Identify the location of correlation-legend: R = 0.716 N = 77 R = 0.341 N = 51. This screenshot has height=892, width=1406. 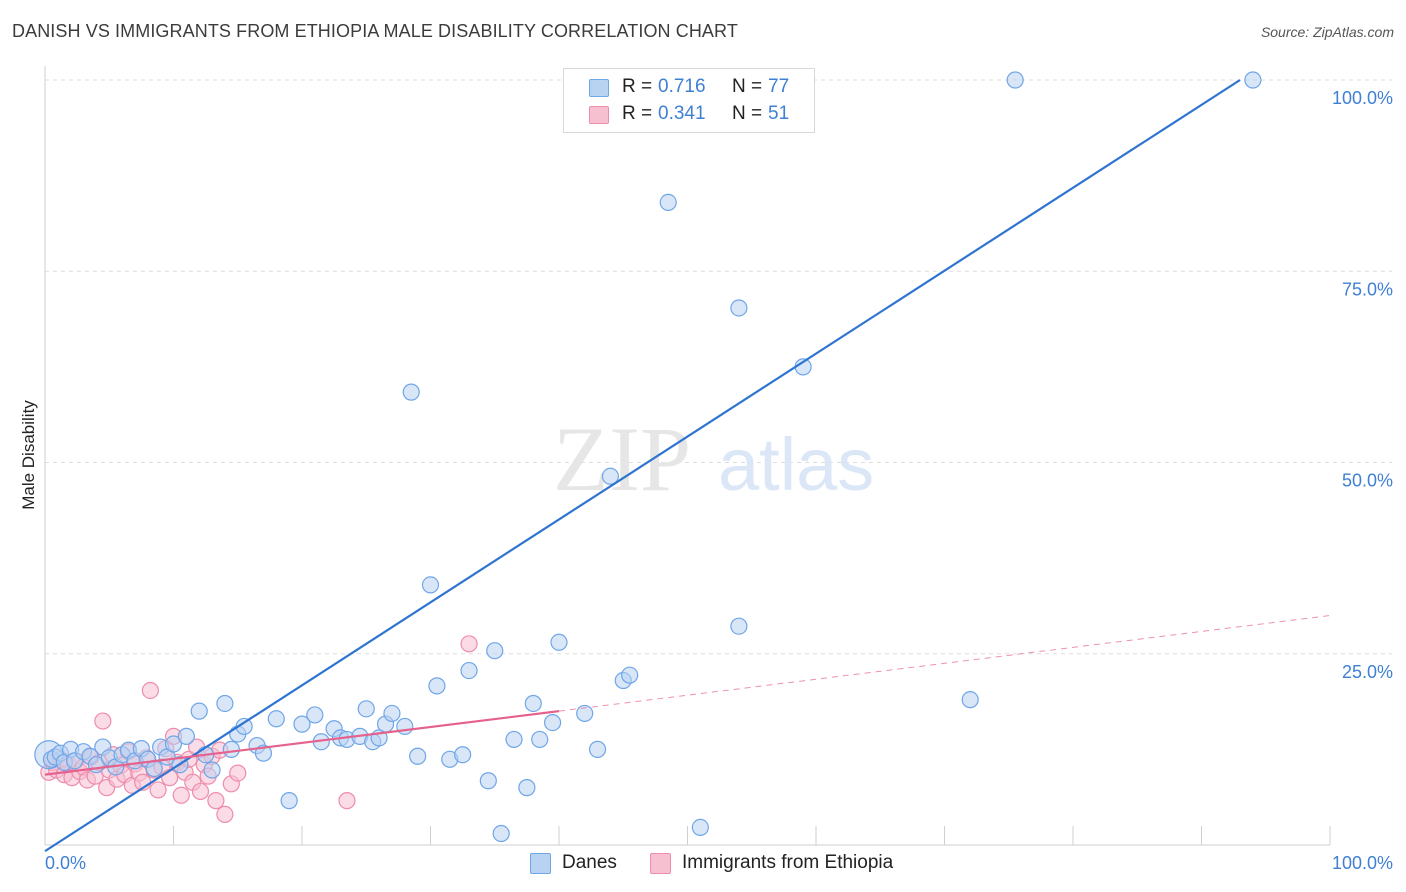
(689, 100).